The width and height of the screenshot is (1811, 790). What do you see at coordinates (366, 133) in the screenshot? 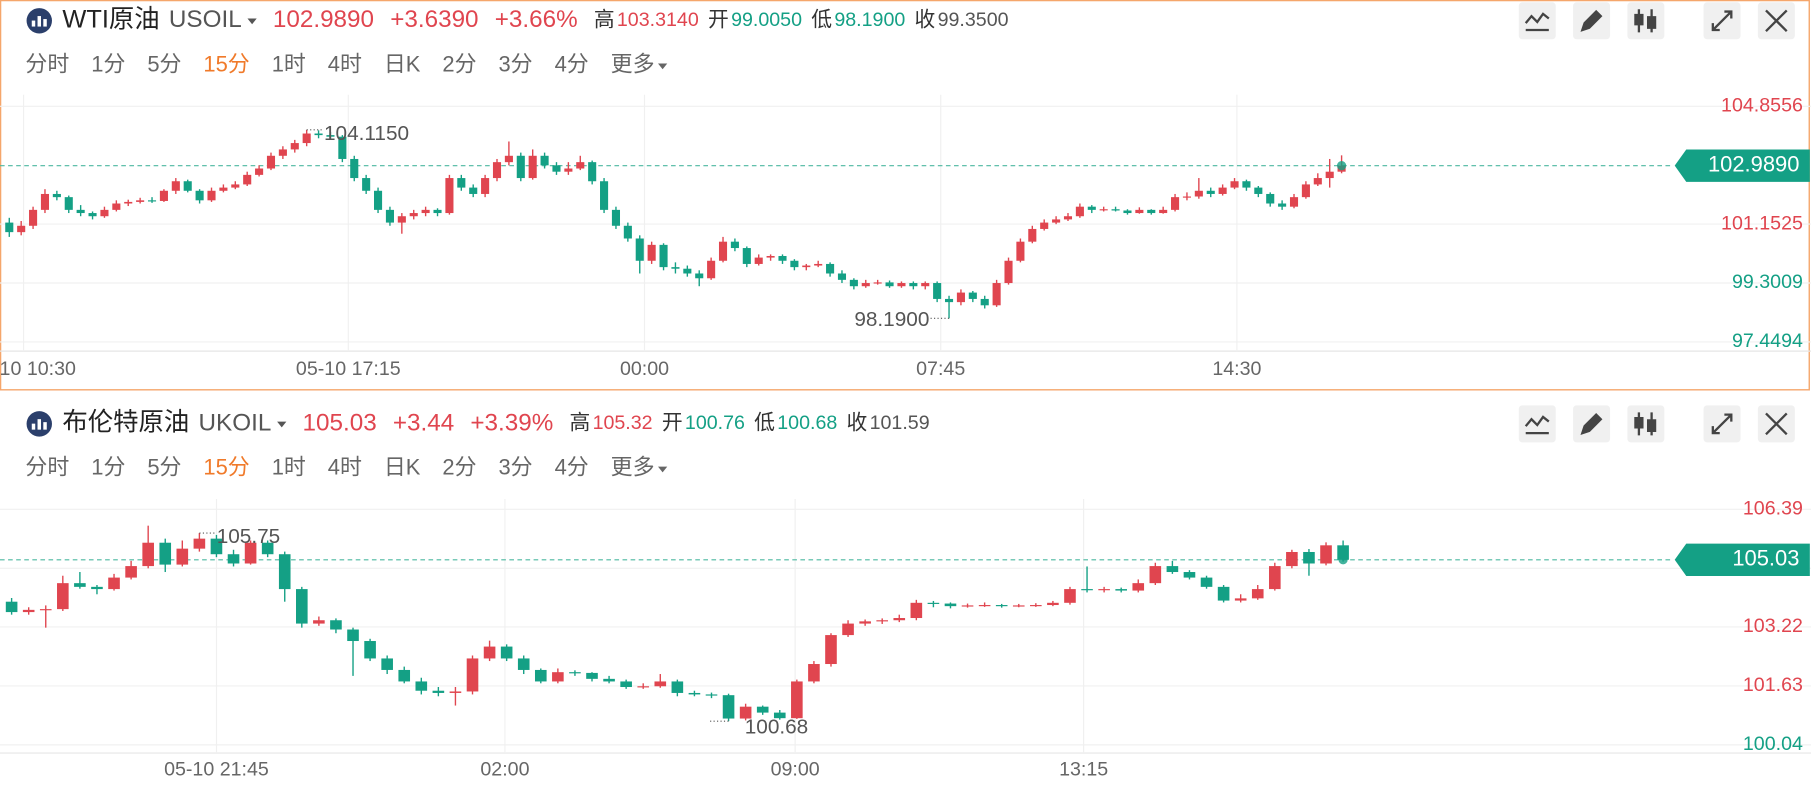
I see `annotation-label: 104.1150` at bounding box center [366, 133].